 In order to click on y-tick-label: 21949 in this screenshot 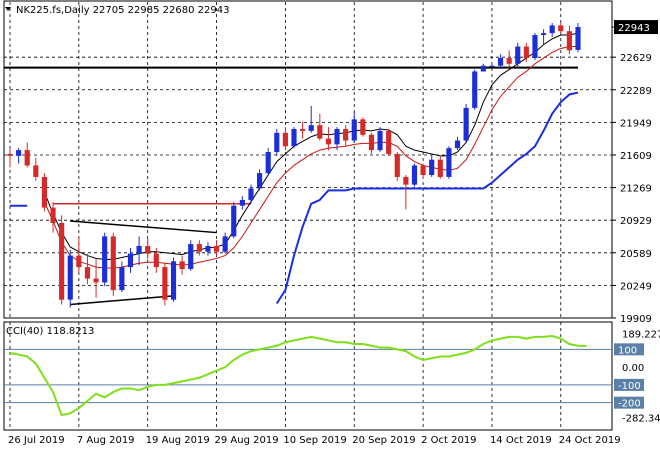, I will do `click(636, 123)`.